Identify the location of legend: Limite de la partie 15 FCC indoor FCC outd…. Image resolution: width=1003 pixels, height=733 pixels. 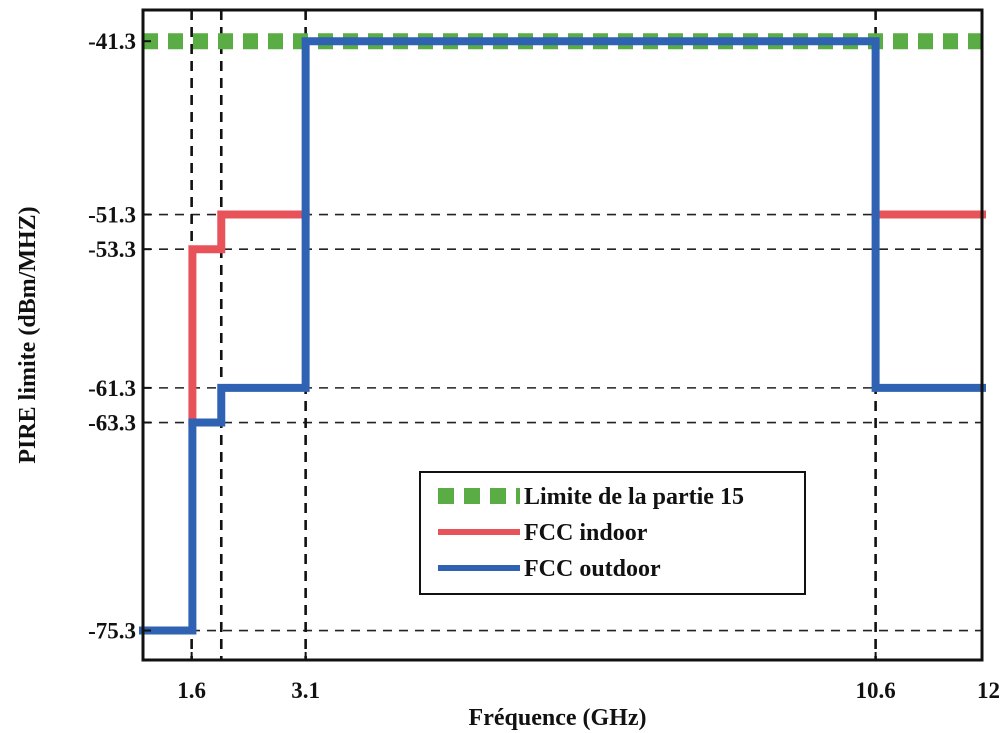
(612, 533).